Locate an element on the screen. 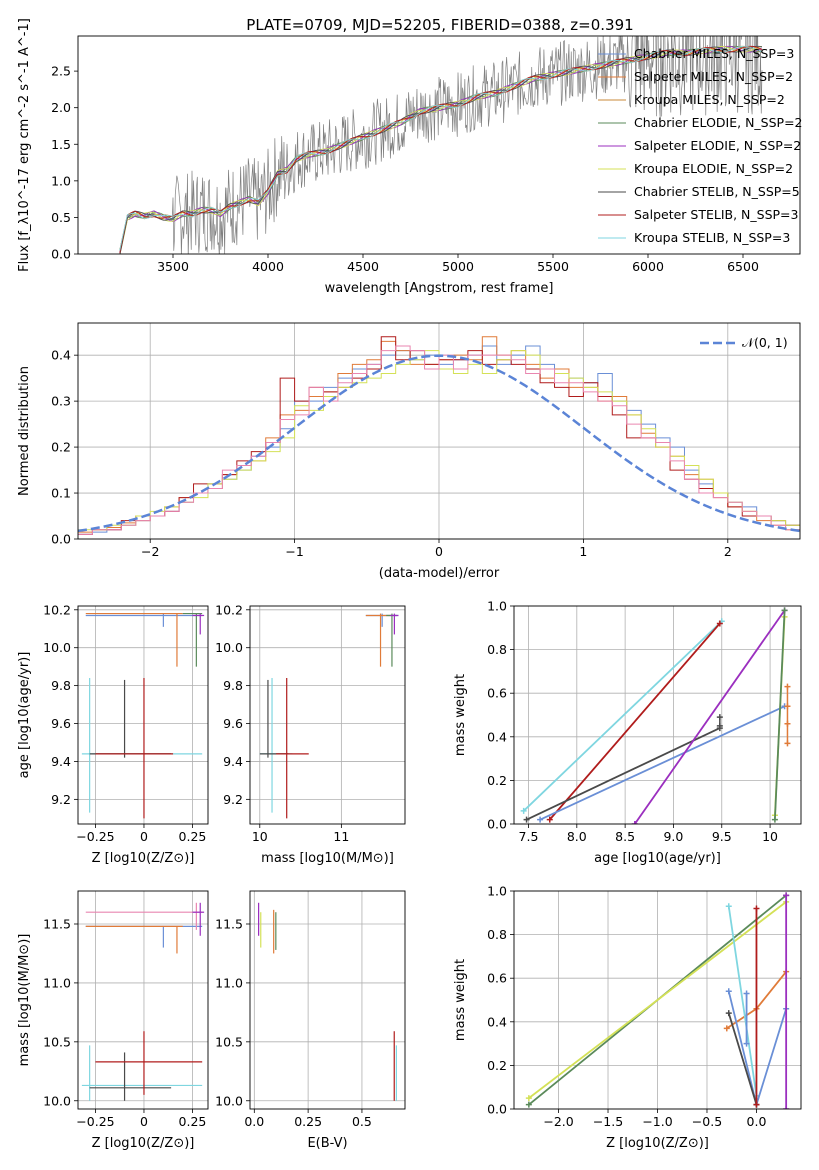  legend-label: 𝒩(0, 1) is located at coordinates (765, 342).